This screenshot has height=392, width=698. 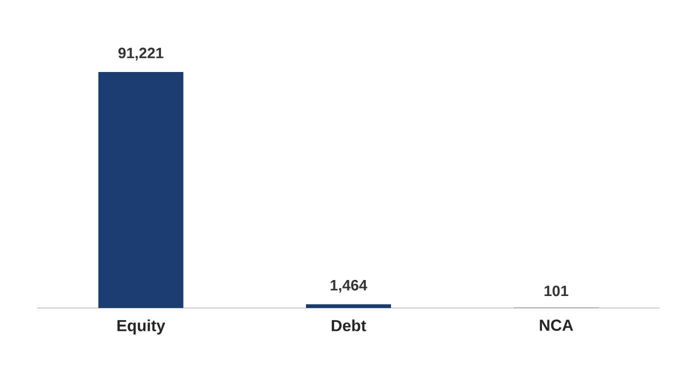 I want to click on x-tick-label: Equity, so click(x=141, y=327).